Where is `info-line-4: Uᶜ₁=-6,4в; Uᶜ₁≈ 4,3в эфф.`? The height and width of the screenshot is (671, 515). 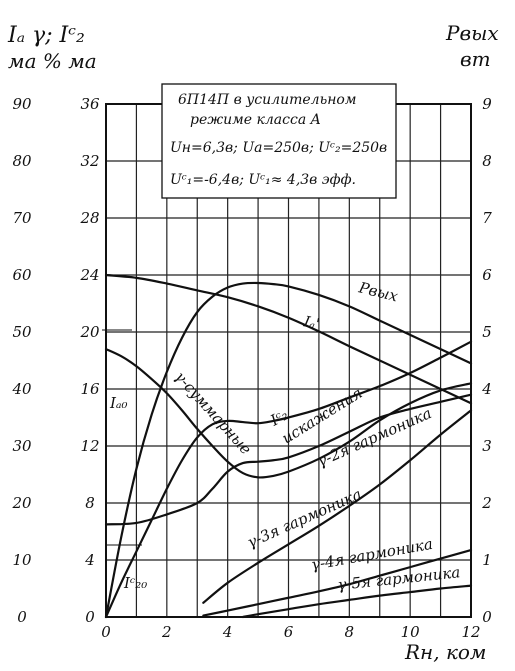 info-line-4: Uᶜ₁=-6,4в; Uᶜ₁≈ 4,3в эфф. is located at coordinates (263, 180).